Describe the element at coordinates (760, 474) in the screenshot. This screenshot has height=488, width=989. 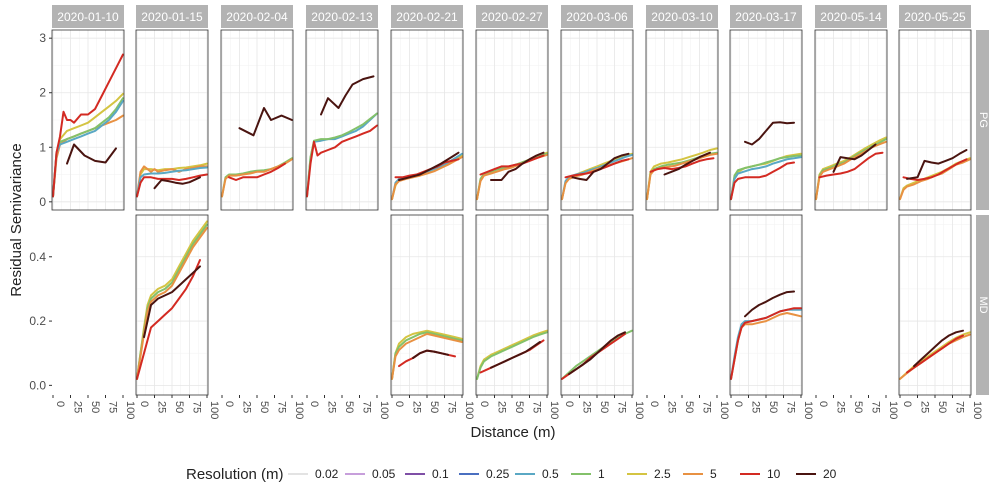
I see `legend-item: 10` at that location.